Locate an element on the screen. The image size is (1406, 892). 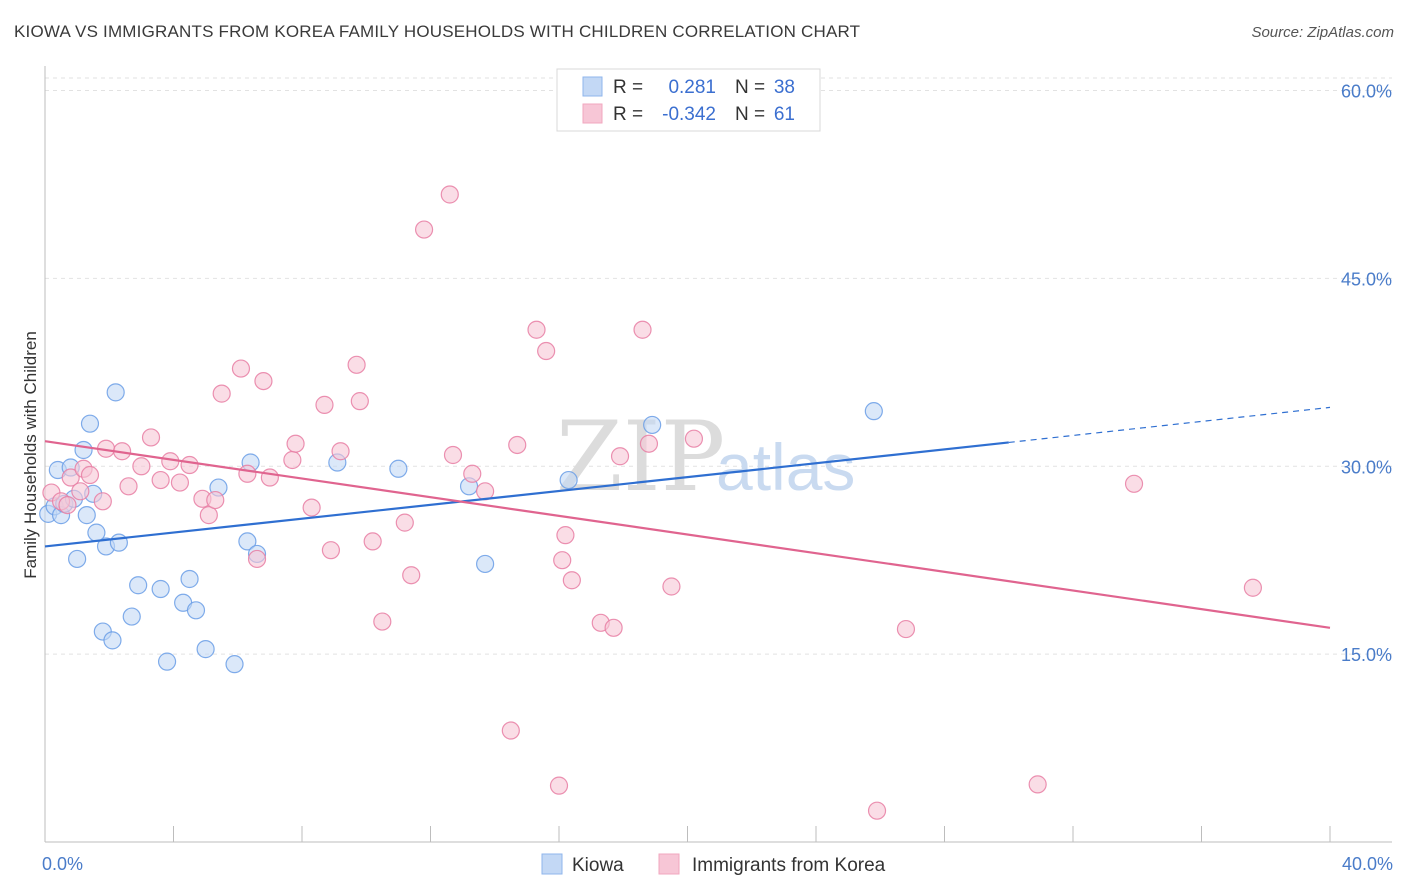
legend-swatch-korea is located at coordinates (669, 864).